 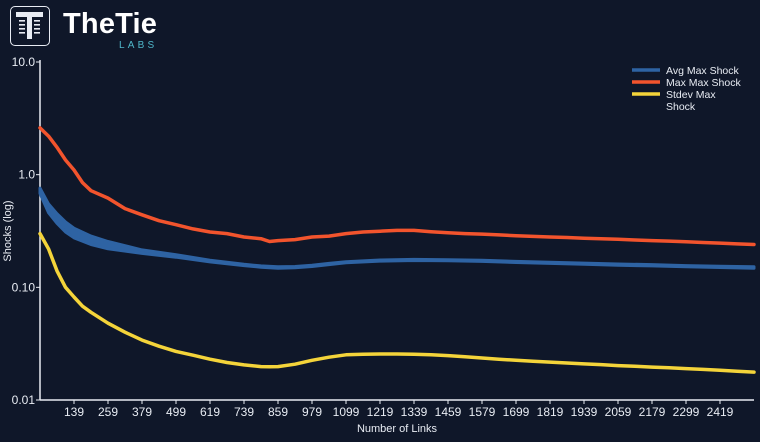 I want to click on x-tick-label: 1459, so click(x=448, y=412).